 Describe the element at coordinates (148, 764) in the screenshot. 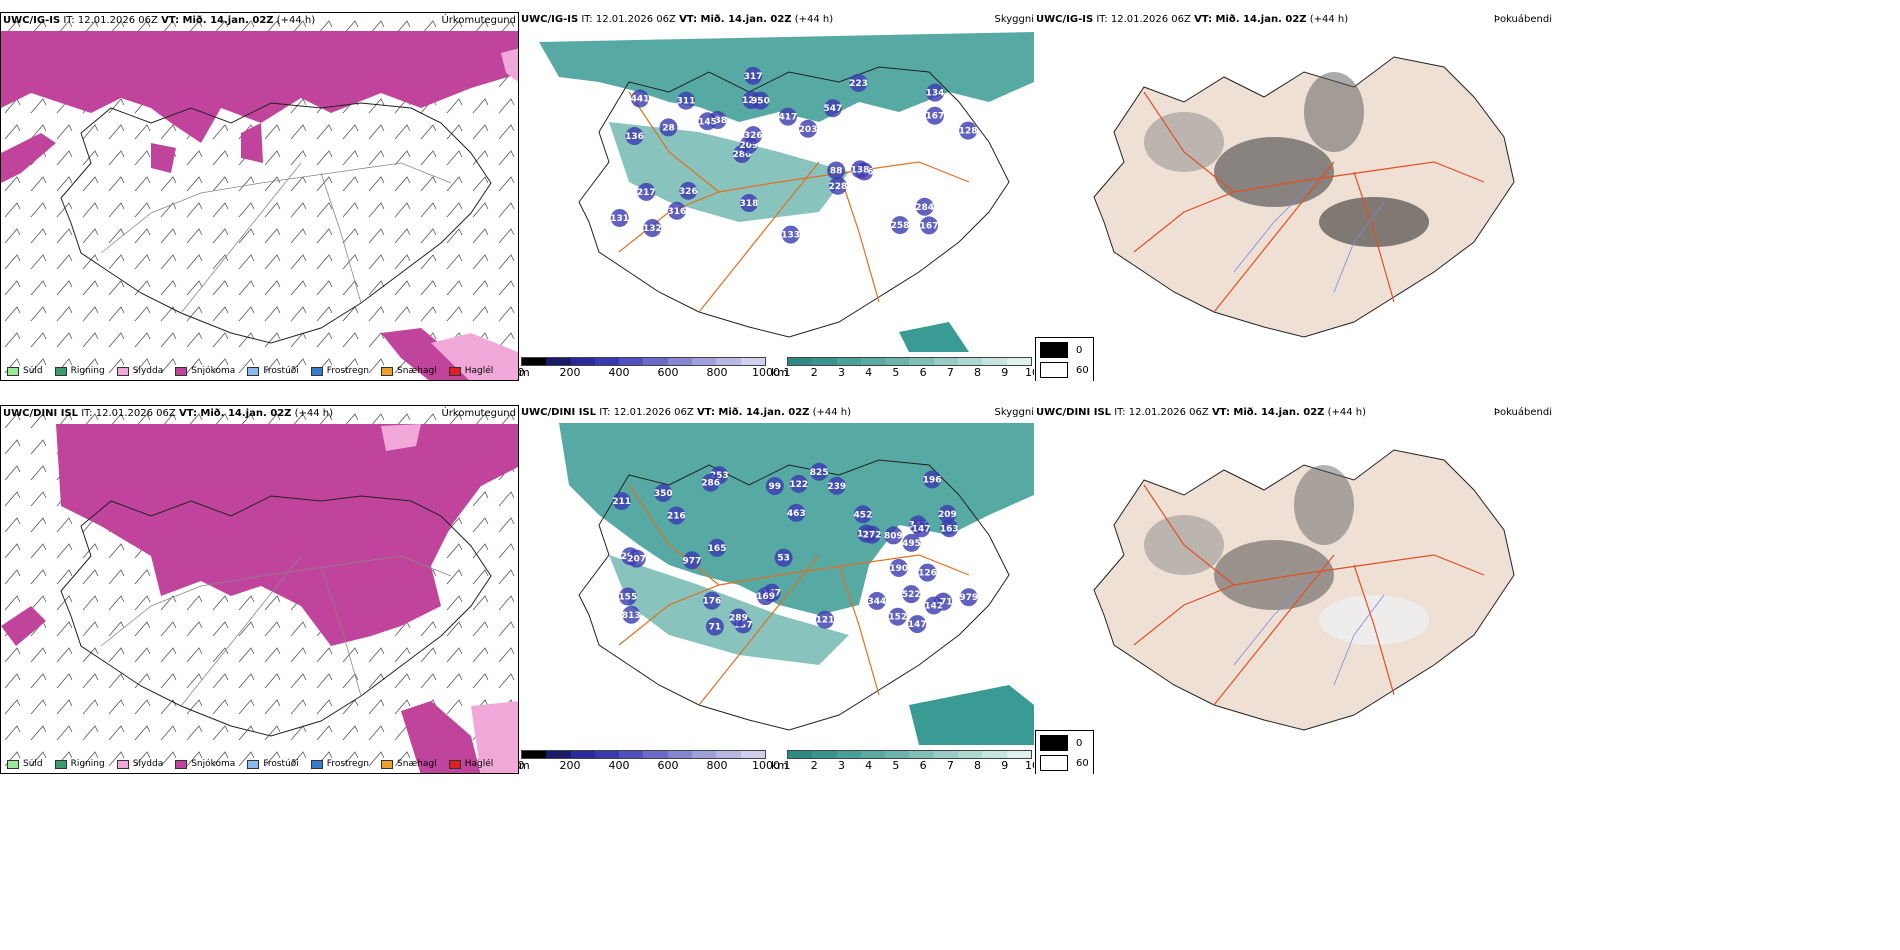

I see `legend-label: Slydda` at that location.